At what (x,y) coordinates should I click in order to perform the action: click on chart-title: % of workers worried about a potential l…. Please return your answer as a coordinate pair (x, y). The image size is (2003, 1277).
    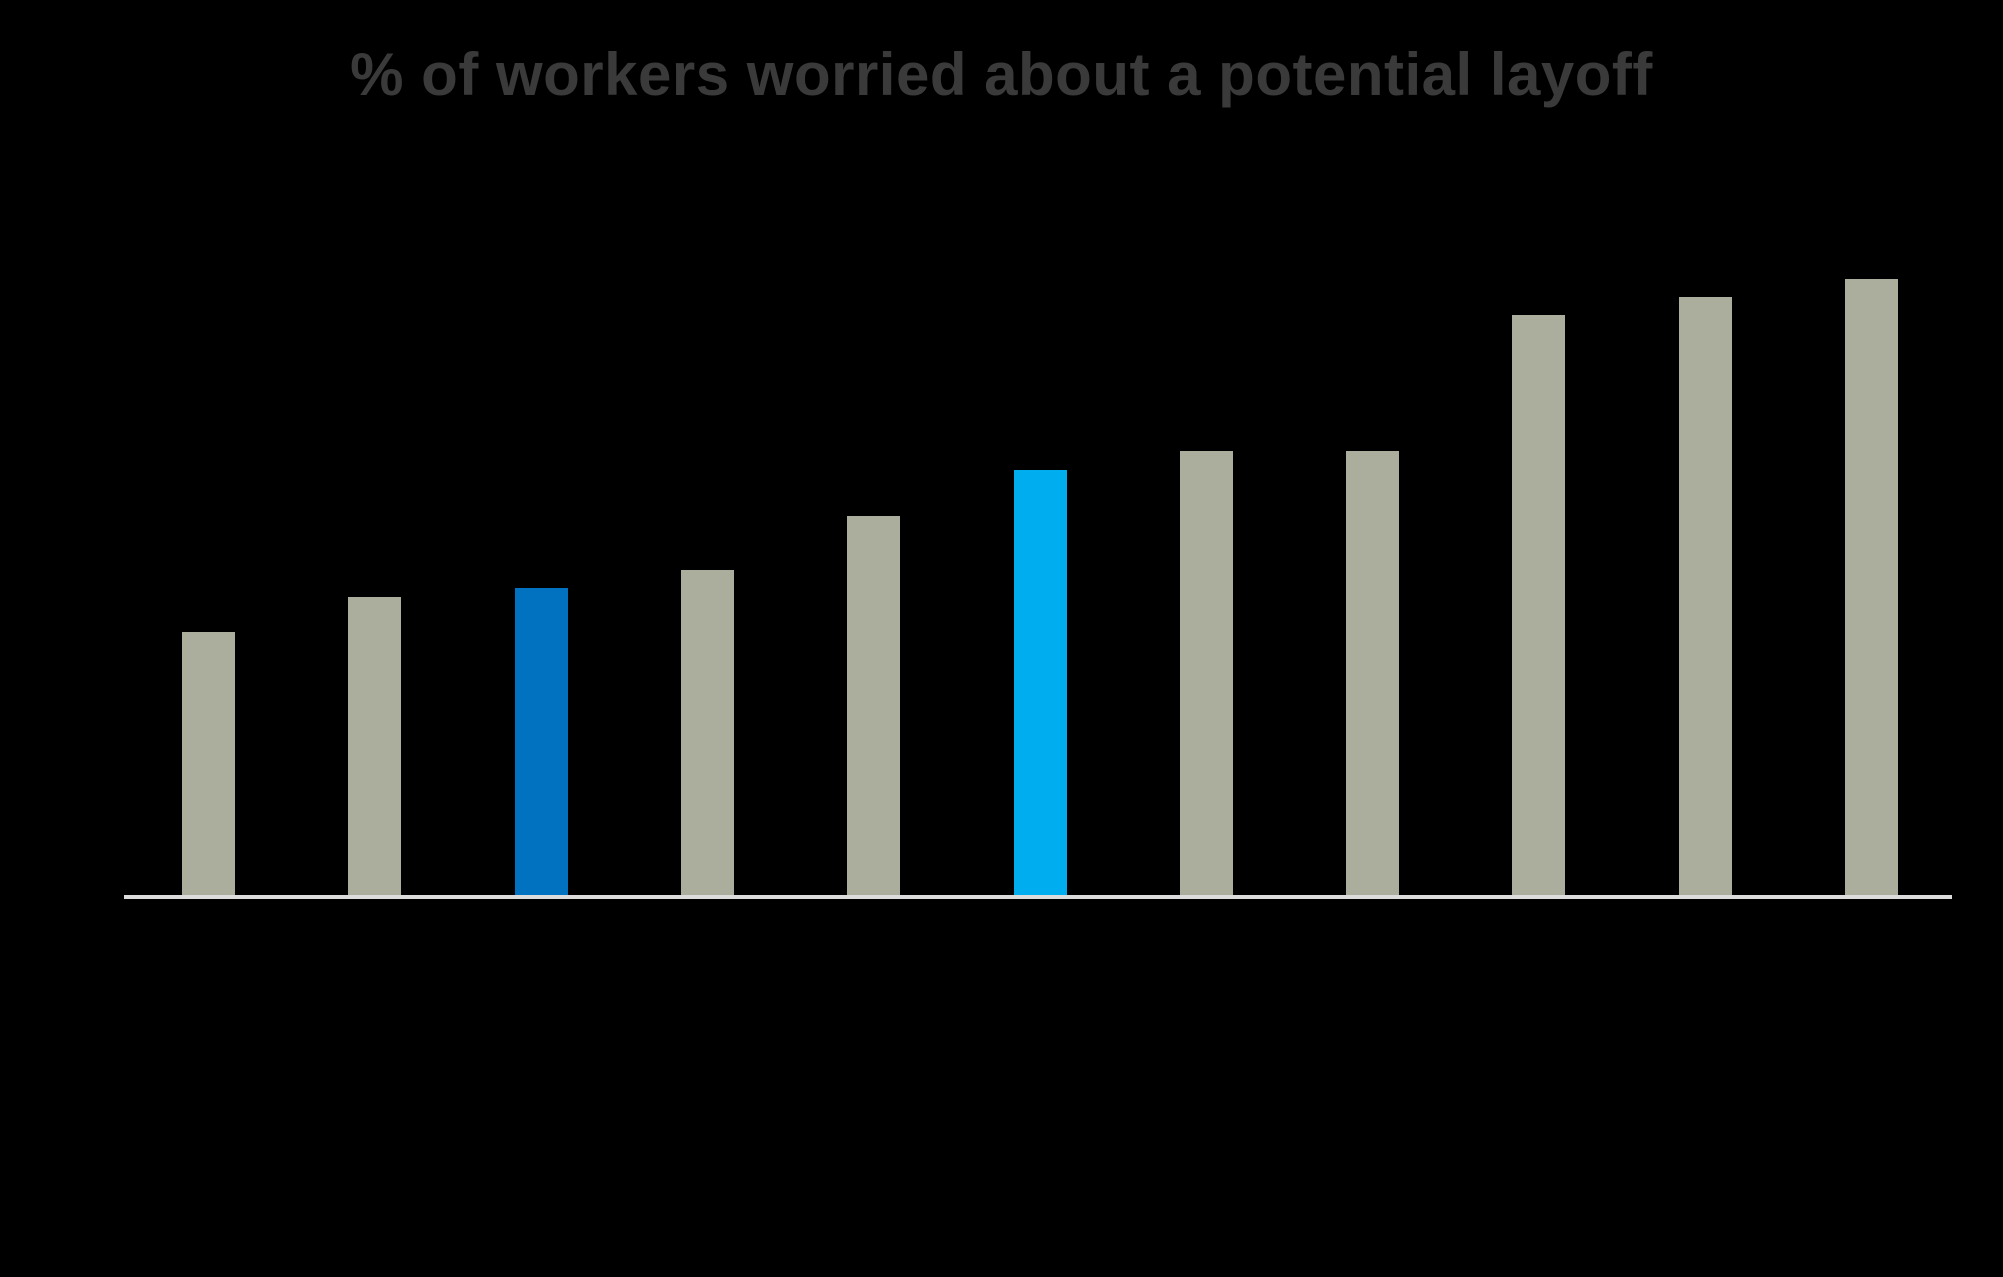
    Looking at the image, I should click on (1001, 74).